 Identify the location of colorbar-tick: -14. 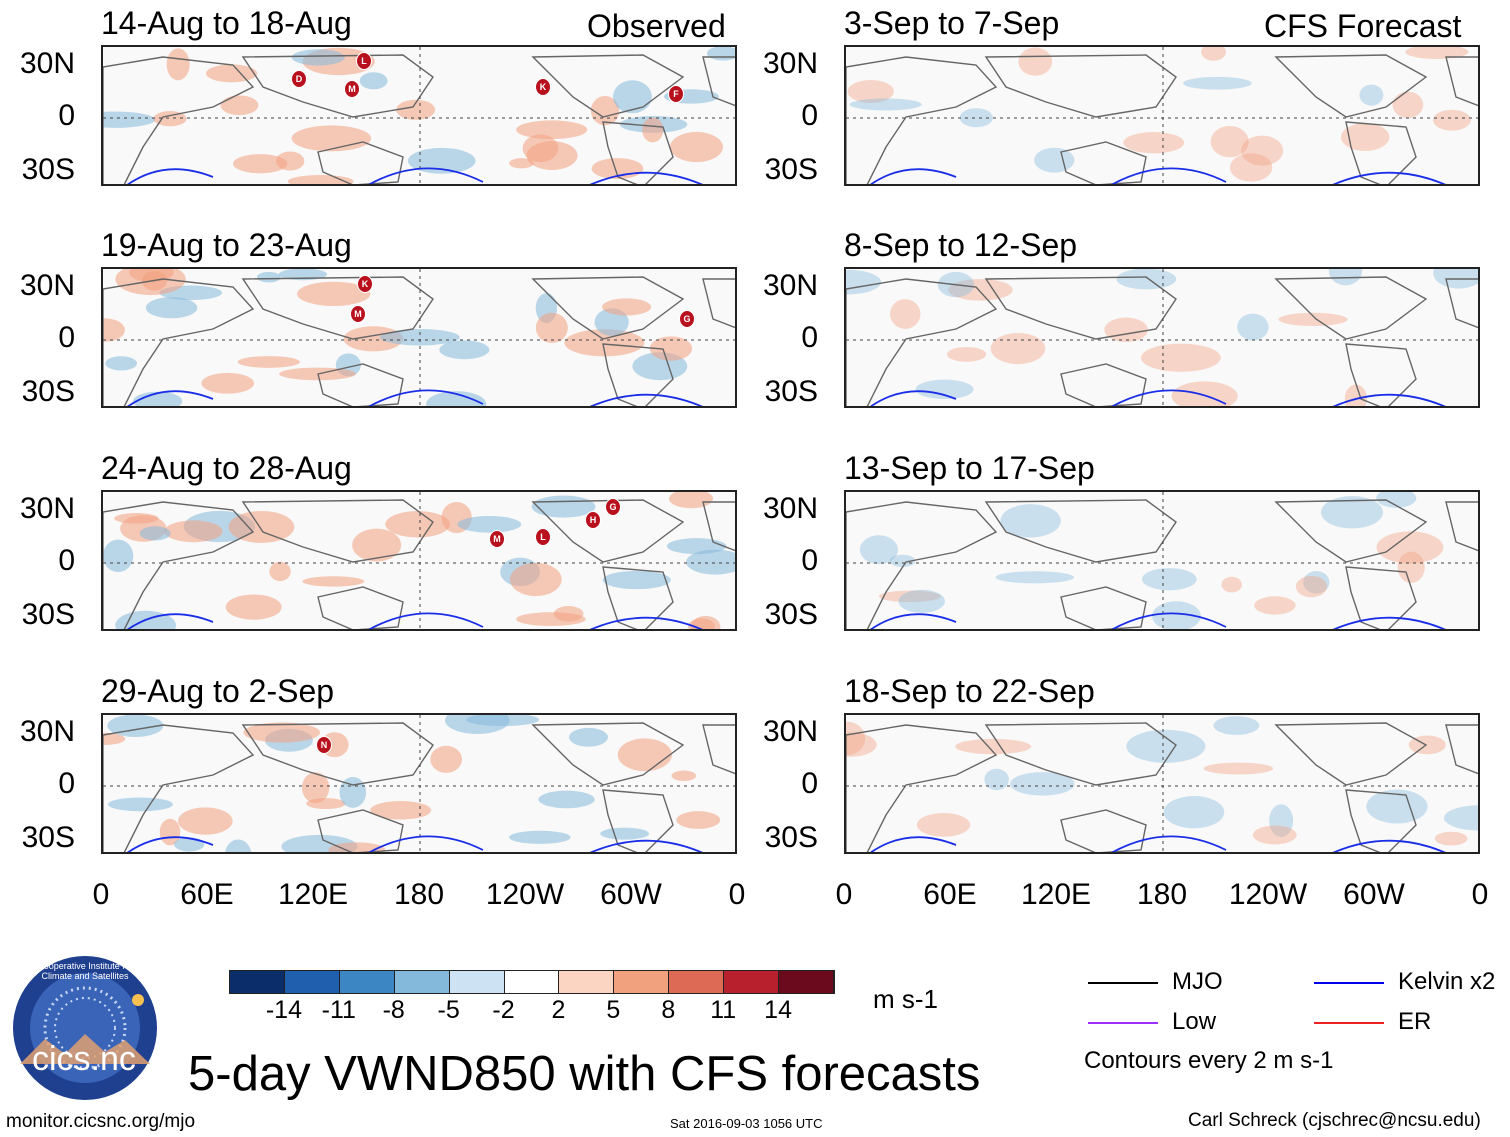
(283, 1010).